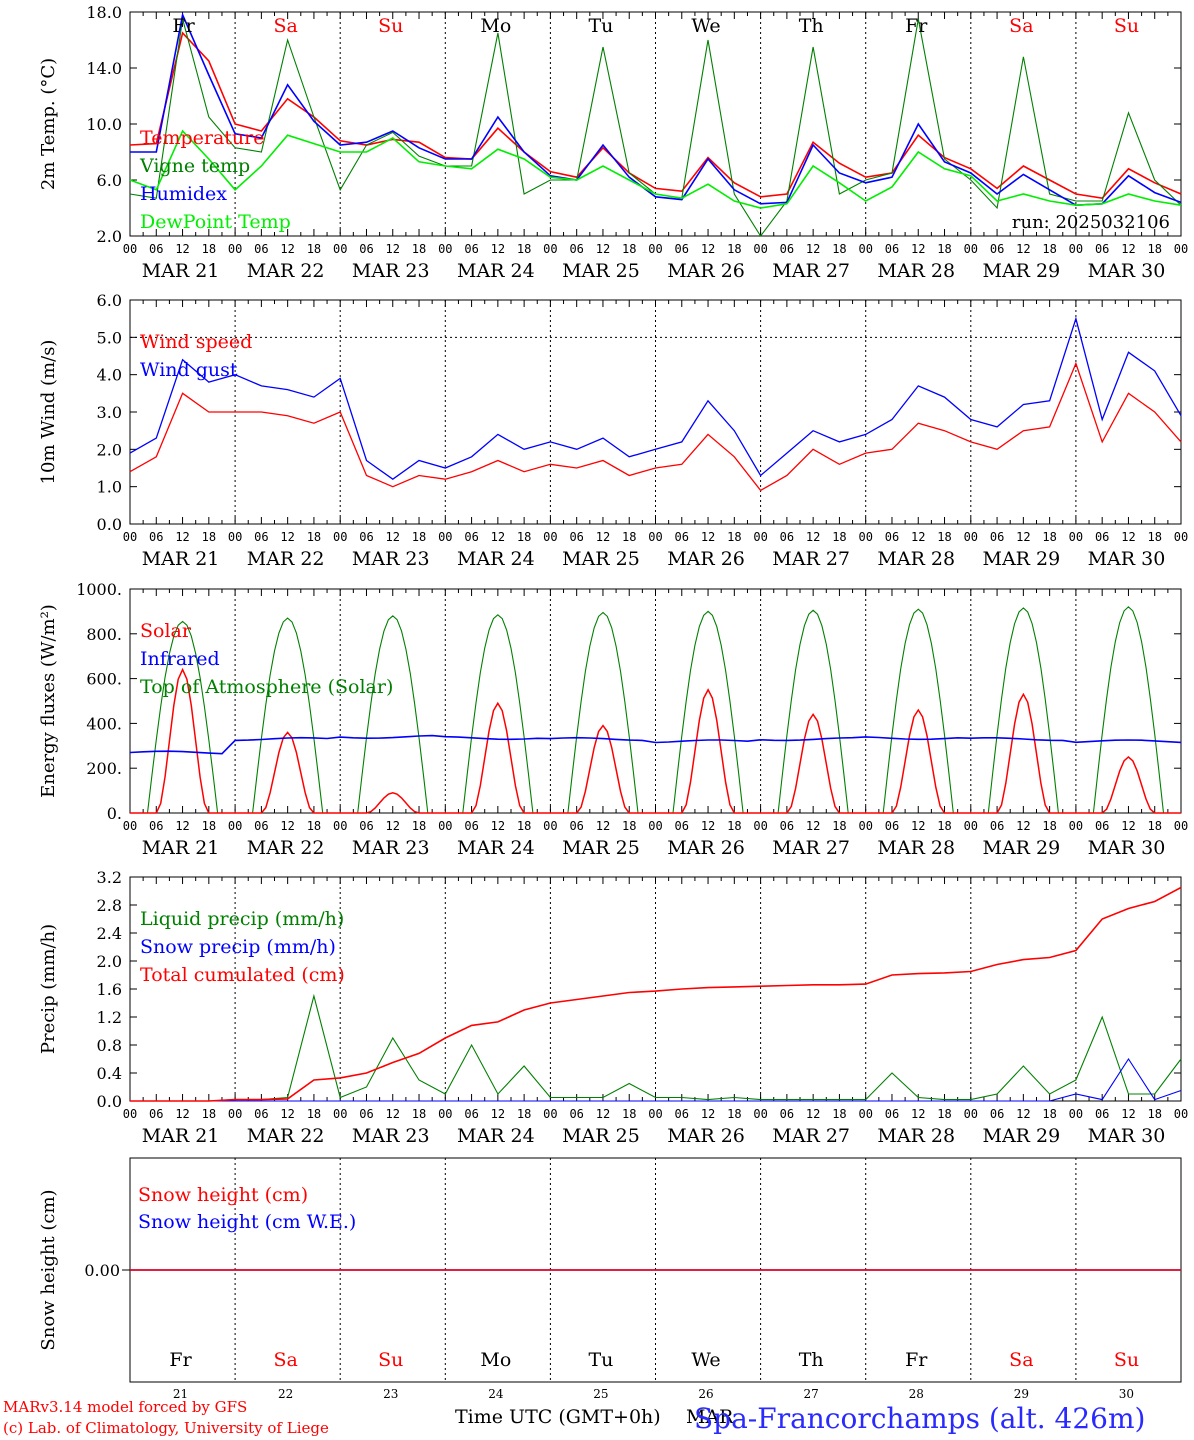 Image resolution: width=1194 pixels, height=1440 pixels. Describe the element at coordinates (242, 919) in the screenshot. I see `legend-entry: Liquid precip (mm/h)` at that location.